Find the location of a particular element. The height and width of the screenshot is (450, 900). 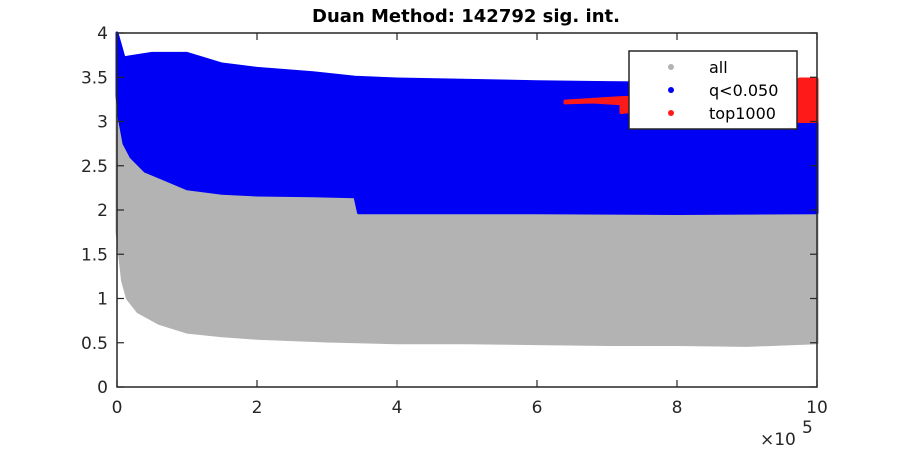

legend-label: top1000 is located at coordinates (742, 113).